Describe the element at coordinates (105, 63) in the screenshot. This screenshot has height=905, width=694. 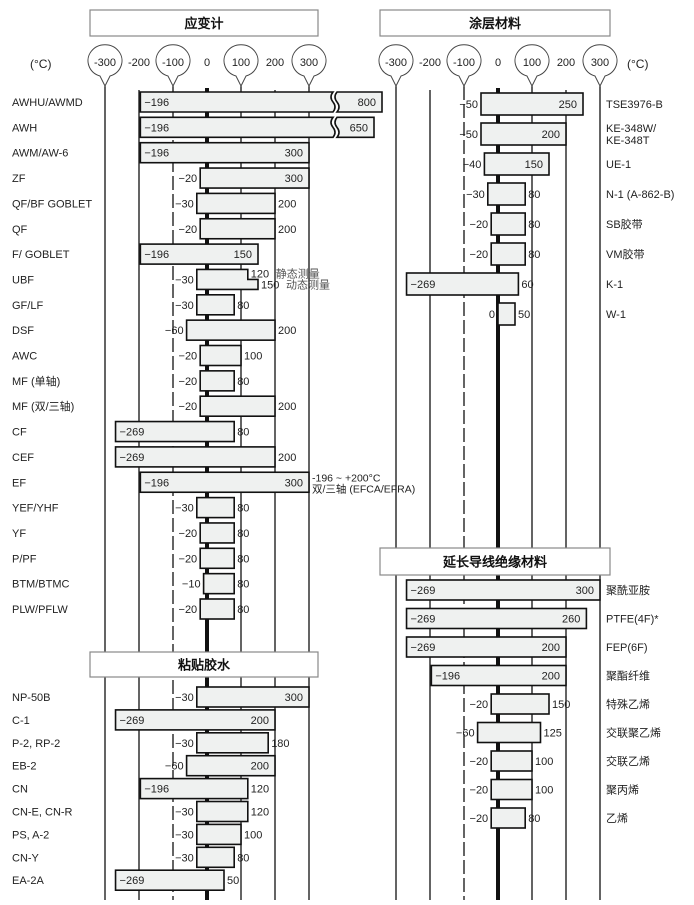
I see `tick-label: -300` at that location.